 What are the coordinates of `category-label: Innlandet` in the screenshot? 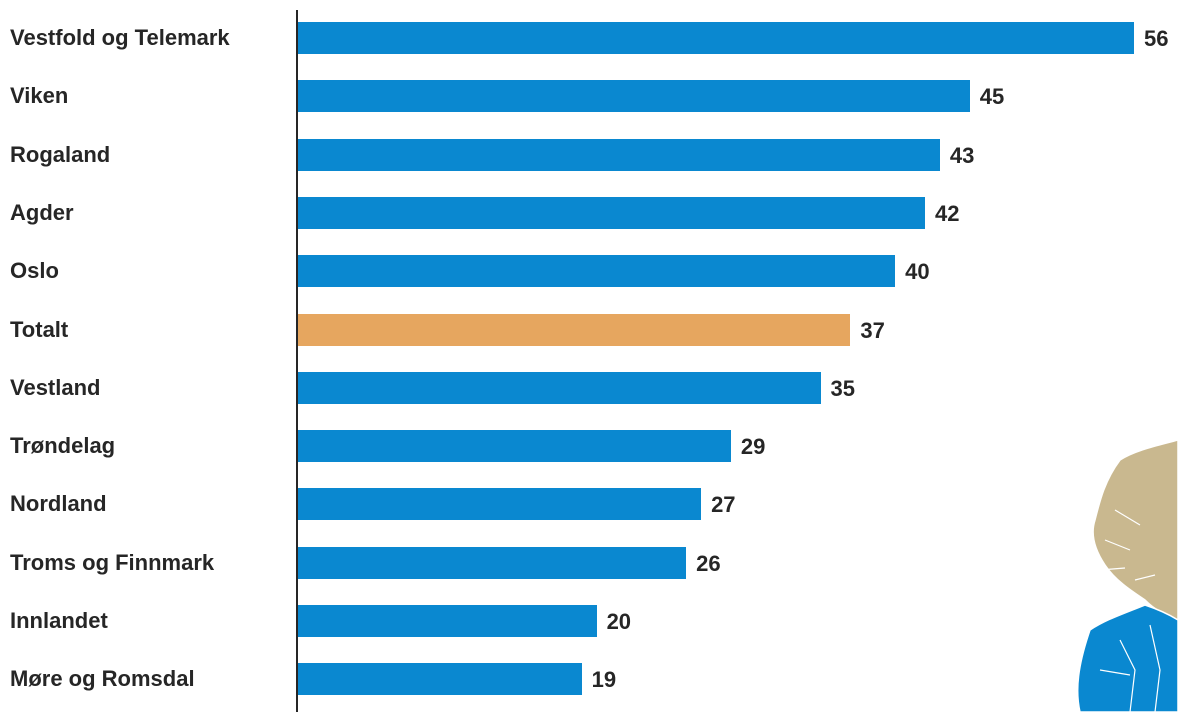 It's located at (59, 620).